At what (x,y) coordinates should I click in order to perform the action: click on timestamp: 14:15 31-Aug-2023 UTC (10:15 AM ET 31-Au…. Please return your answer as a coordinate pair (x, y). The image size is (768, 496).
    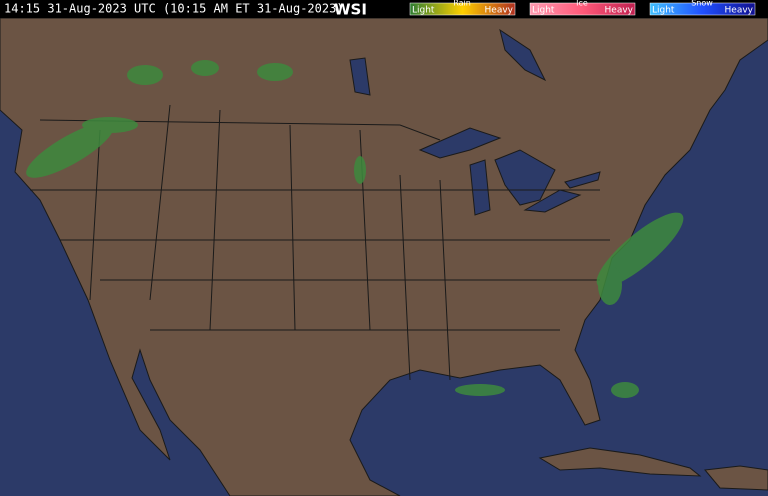
    Looking at the image, I should click on (174, 9).